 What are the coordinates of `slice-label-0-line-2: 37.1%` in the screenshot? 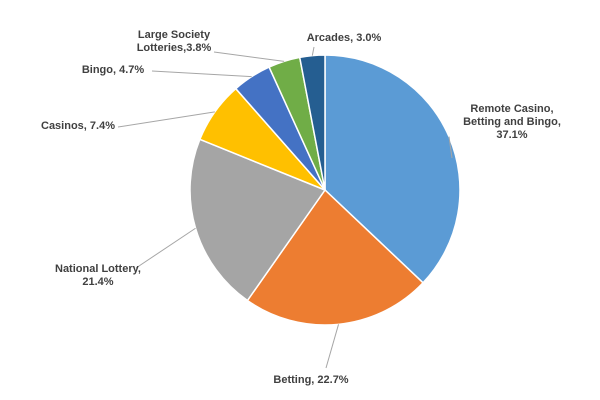 It's located at (511, 135).